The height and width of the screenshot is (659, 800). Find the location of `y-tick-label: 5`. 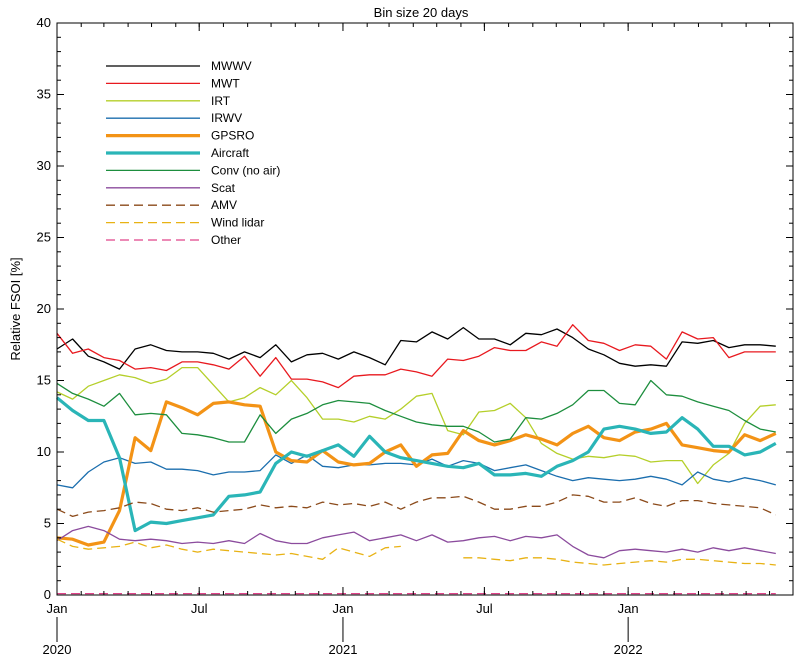

y-tick-label: 5 is located at coordinates (47, 523).